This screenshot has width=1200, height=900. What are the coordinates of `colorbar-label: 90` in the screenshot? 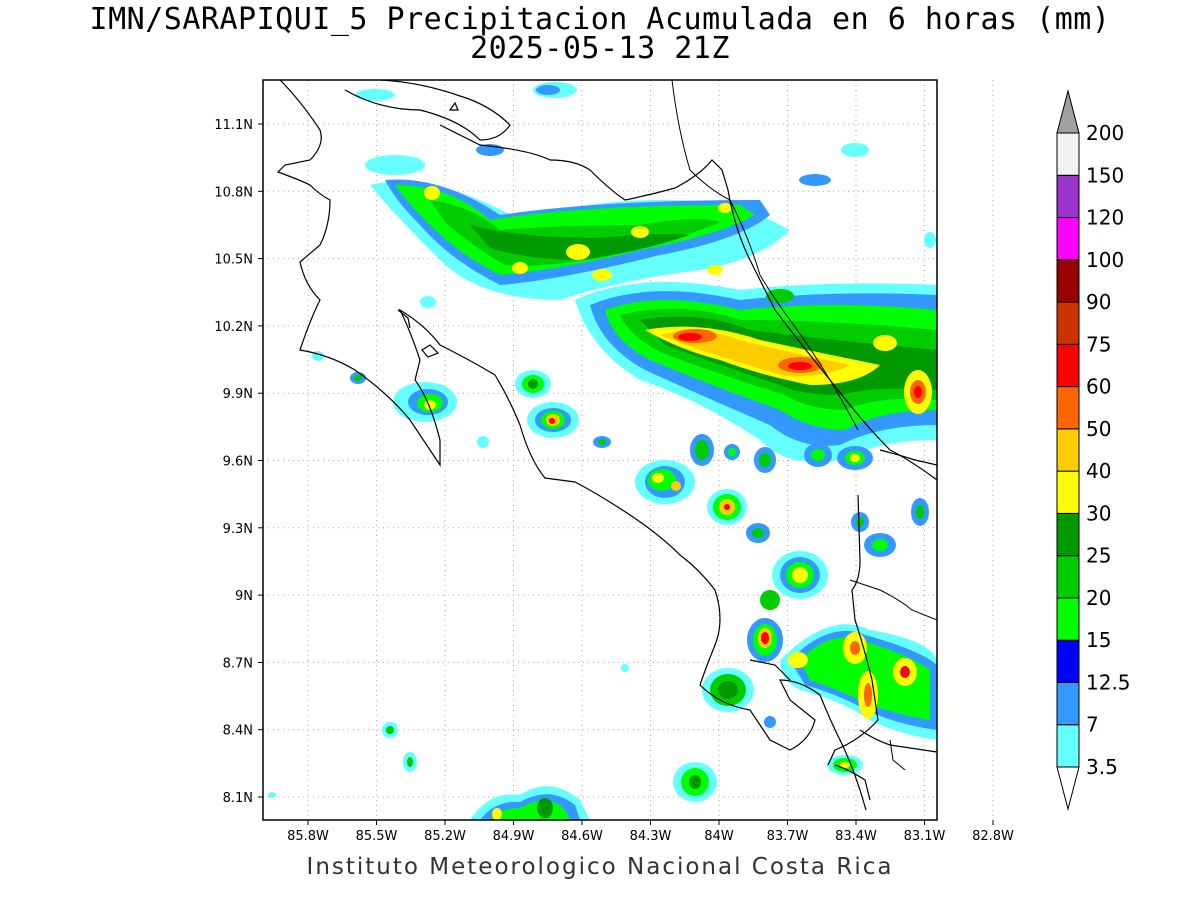 It's located at (1098, 302).